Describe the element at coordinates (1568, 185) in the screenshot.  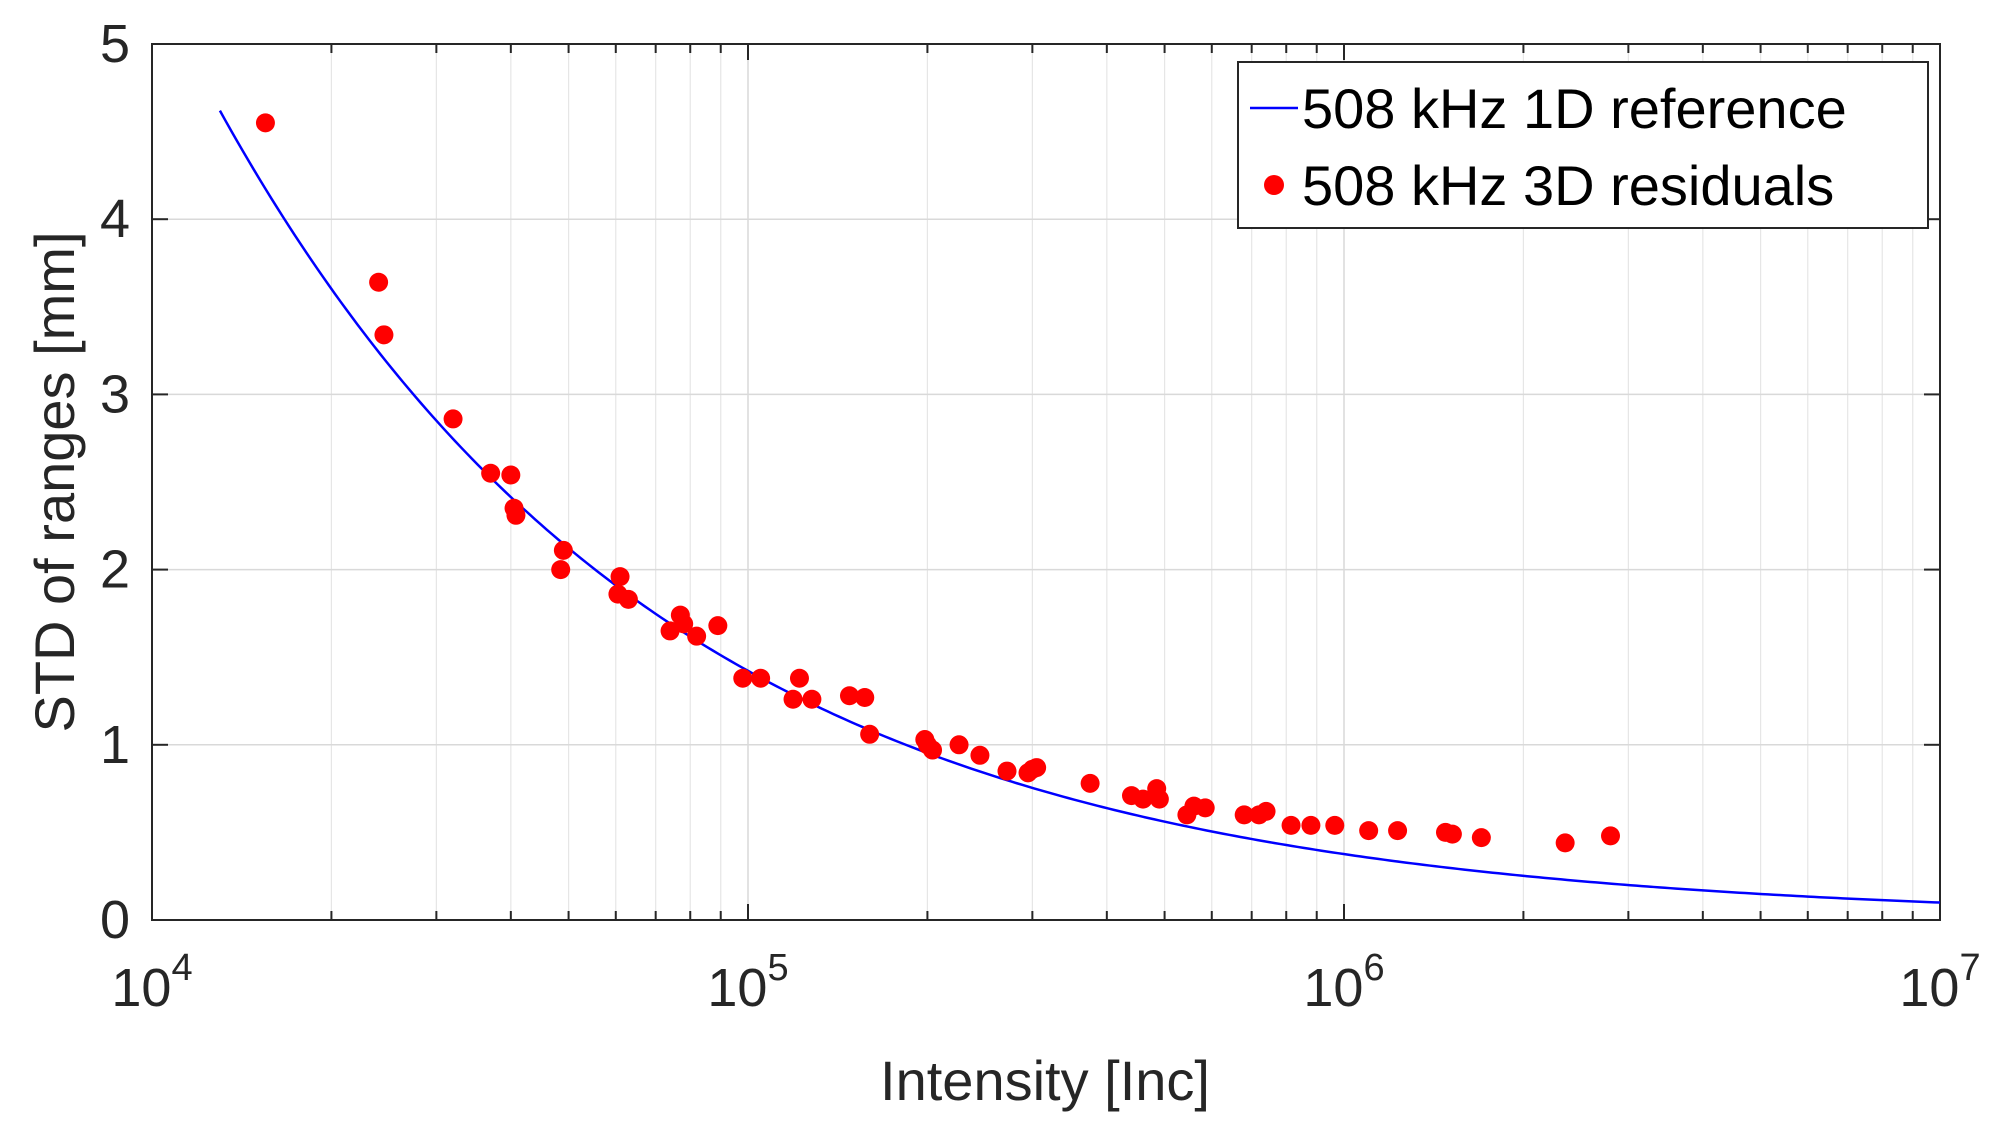
I see `legend-label-residuals: 508 kHz 3D residuals` at that location.